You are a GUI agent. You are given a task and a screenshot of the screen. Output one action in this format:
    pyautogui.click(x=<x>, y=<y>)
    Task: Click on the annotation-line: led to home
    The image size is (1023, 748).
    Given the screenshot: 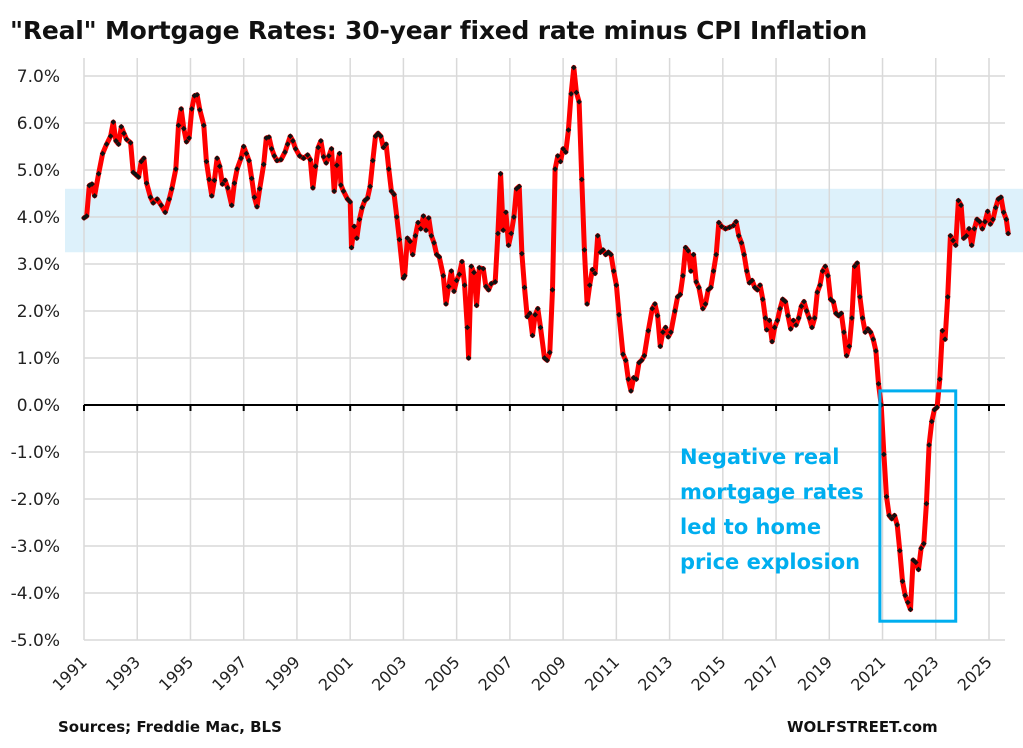 What is the action you would take?
    pyautogui.click(x=751, y=527)
    